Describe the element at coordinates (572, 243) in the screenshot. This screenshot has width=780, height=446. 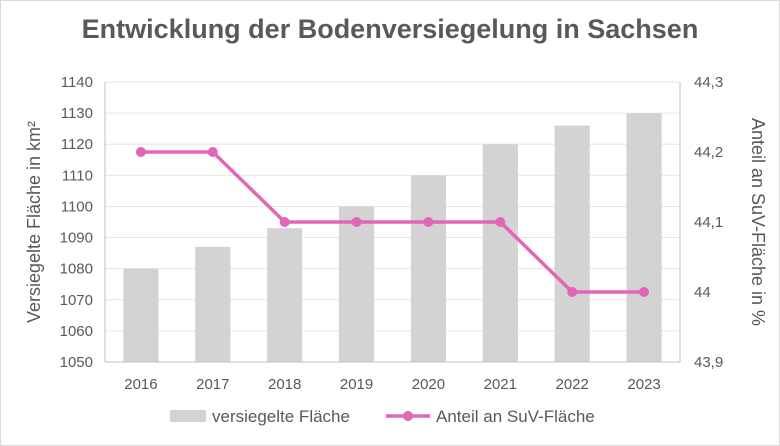
I see `bar-2022` at that location.